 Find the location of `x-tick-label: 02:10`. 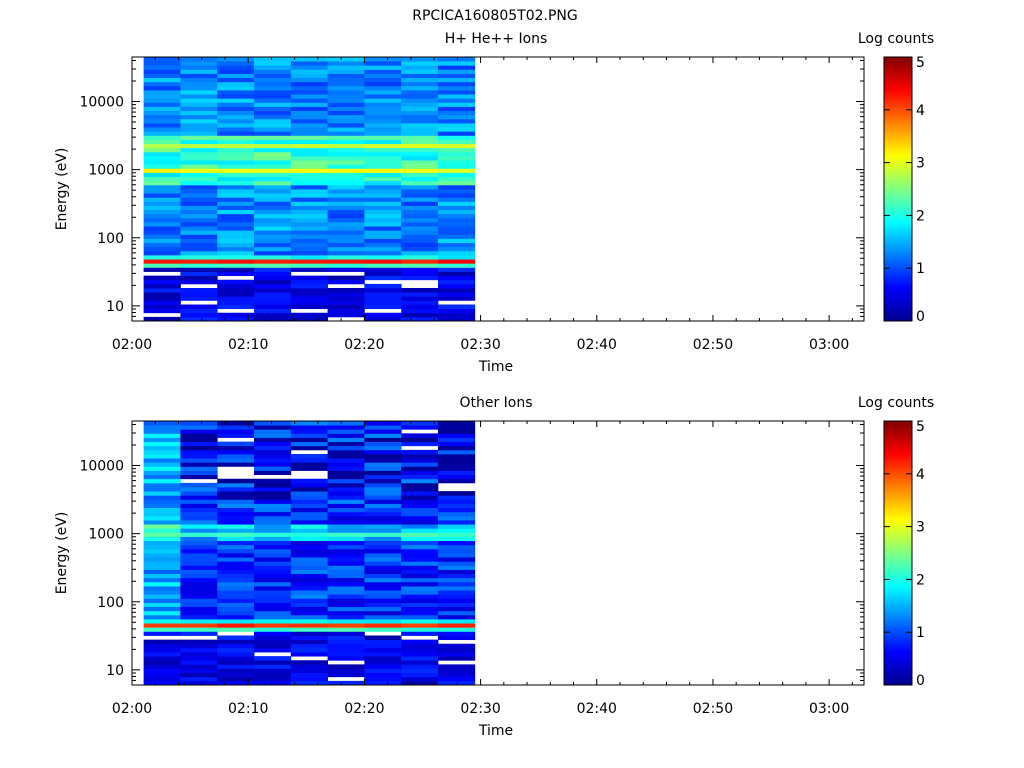

x-tick-label: 02:10 is located at coordinates (248, 345).